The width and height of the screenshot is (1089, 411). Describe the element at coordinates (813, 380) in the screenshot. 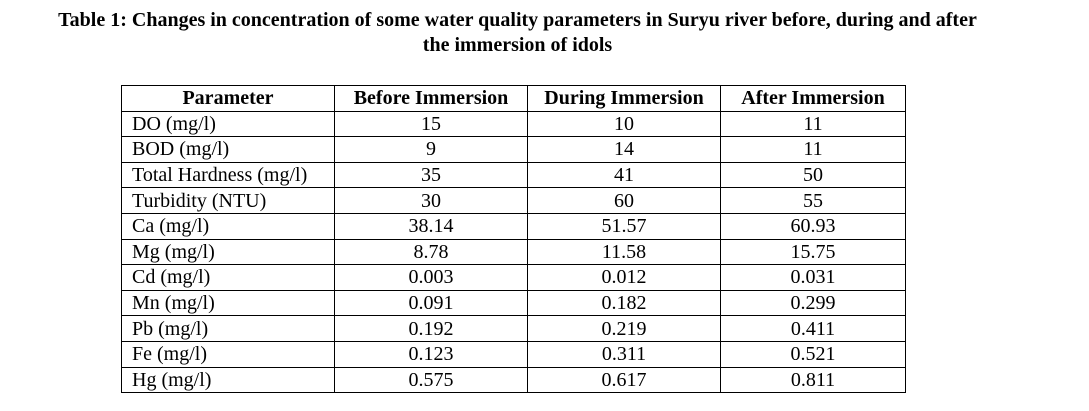

I see `after-immersion-cell: 0.811` at that location.